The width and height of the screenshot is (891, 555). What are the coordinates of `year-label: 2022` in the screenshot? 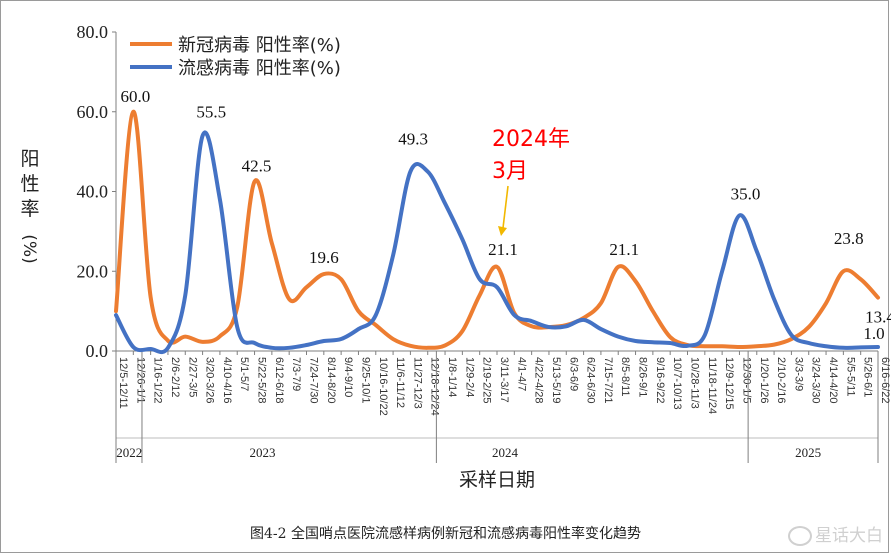 It's located at (129, 452).